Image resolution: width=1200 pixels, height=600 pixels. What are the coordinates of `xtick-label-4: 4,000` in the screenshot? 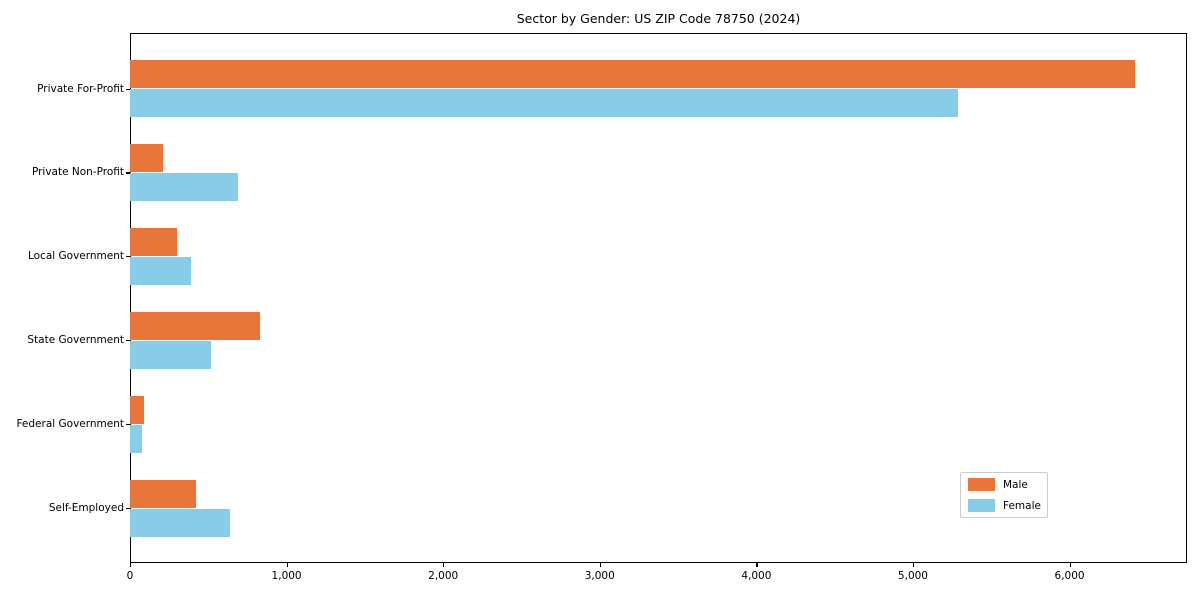 It's located at (756, 576).